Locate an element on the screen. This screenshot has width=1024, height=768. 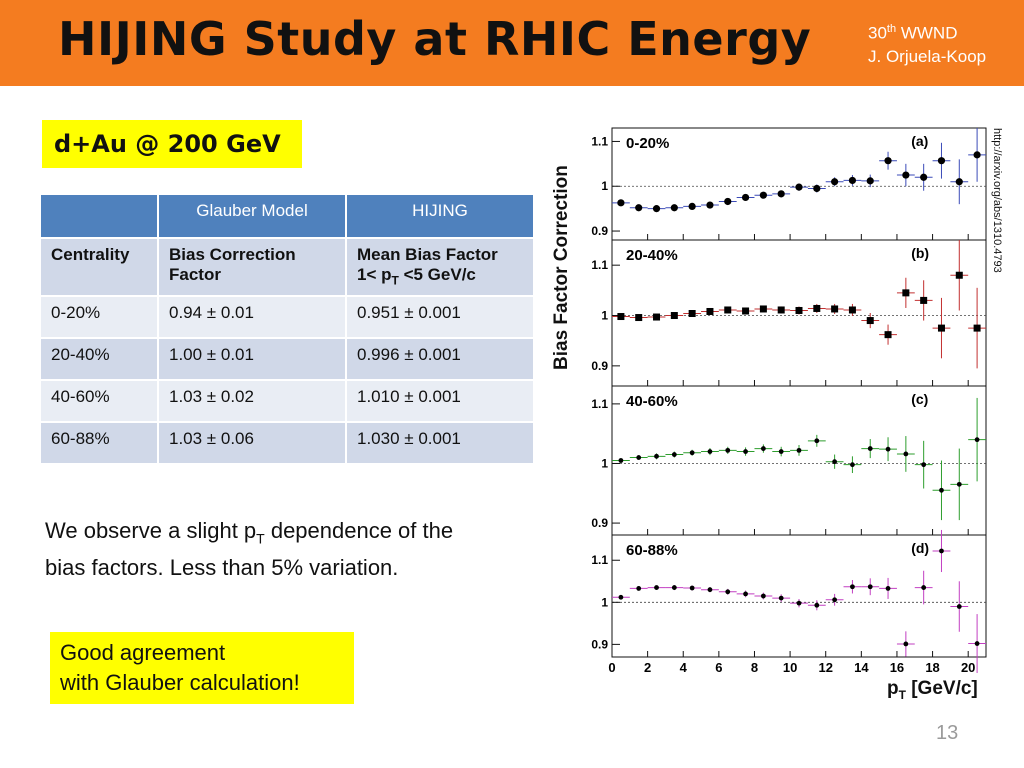
panel-tag: (b) is located at coordinates (920, 253).